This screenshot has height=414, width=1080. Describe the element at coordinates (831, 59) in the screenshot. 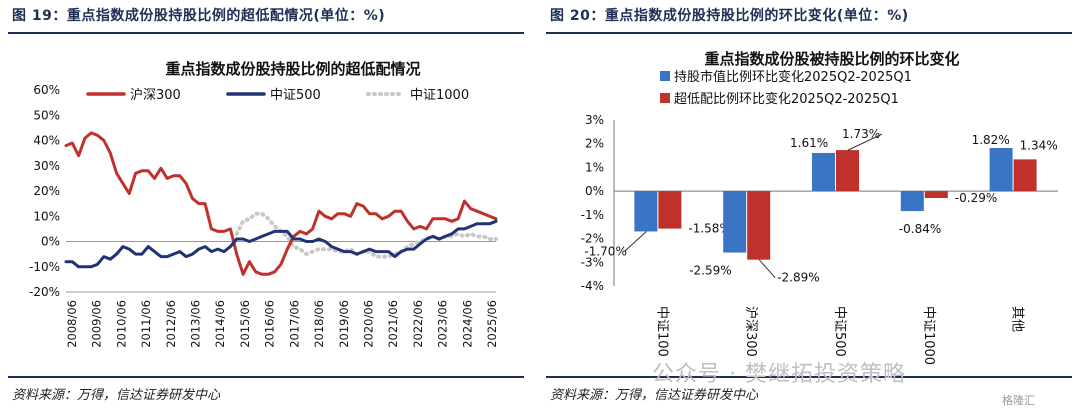

I see `bar-chart-title: 重点指数成份股被持股比例的环比变化` at that location.